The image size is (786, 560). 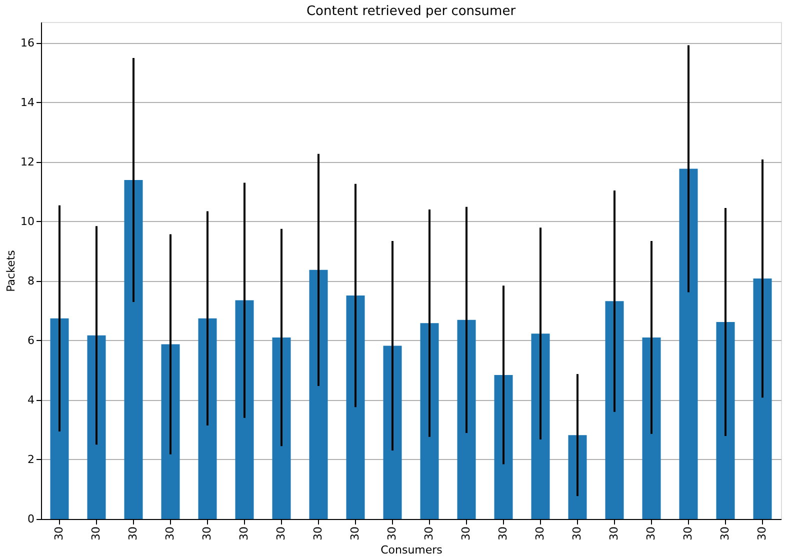 What do you see at coordinates (411, 11) in the screenshot?
I see `chart-title: Content retrieved per consumer` at bounding box center [411, 11].